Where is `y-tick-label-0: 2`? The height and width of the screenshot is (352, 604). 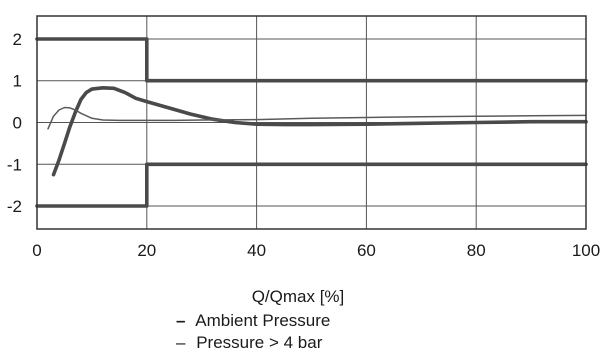
y-tick-label-0: 2 is located at coordinates (17, 39).